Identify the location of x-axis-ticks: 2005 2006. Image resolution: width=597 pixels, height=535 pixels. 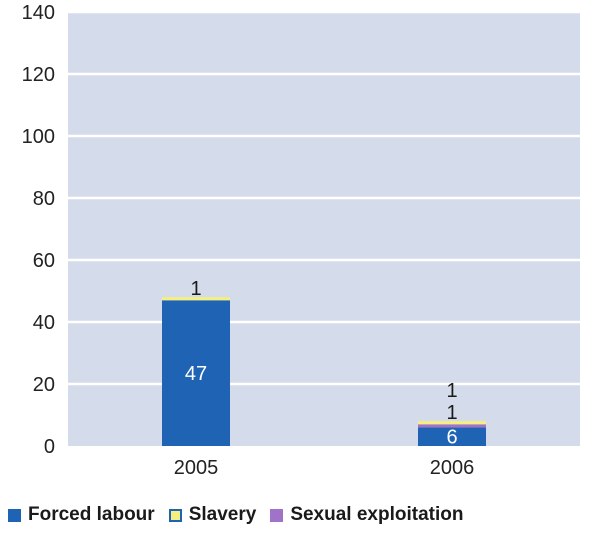
(324, 468).